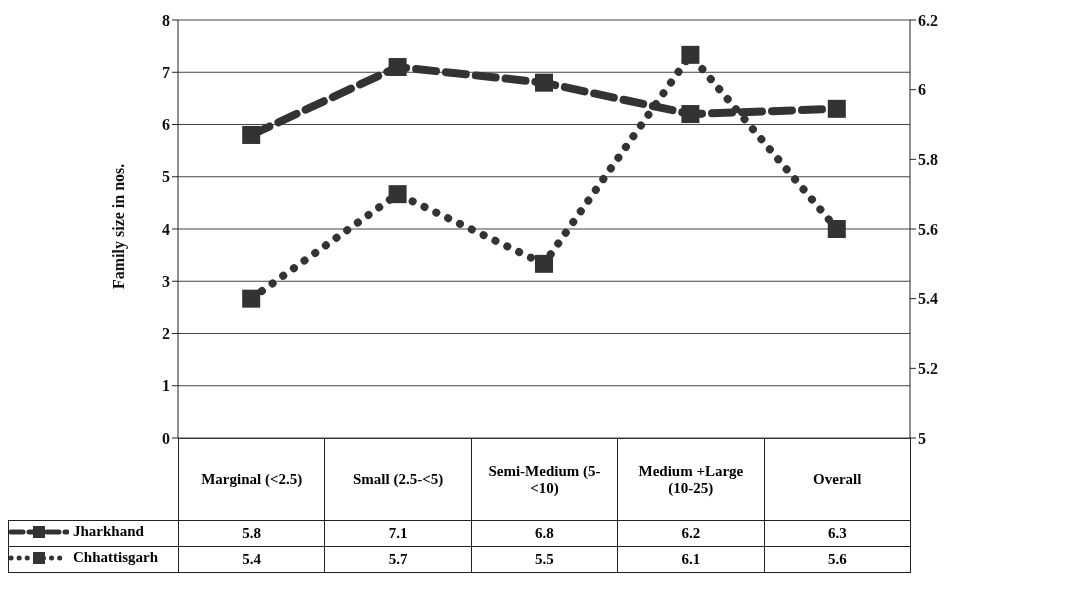 This screenshot has height=589, width=1088. What do you see at coordinates (251, 479) in the screenshot?
I see `x-tick-label: Marginal (<2.5)` at bounding box center [251, 479].